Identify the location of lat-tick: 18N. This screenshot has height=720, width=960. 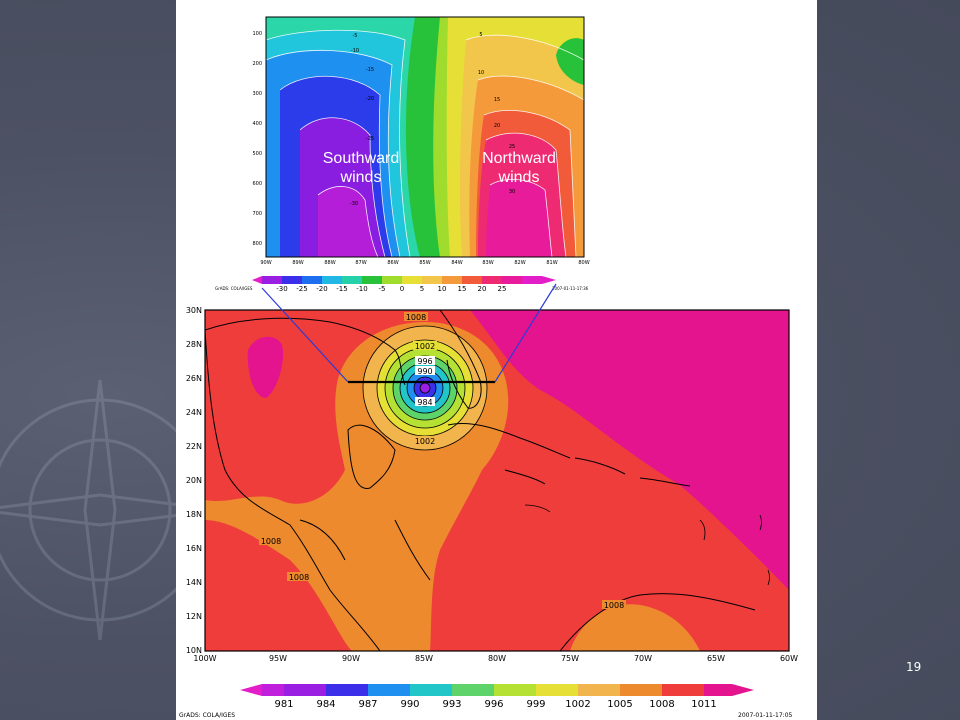
(194, 514).